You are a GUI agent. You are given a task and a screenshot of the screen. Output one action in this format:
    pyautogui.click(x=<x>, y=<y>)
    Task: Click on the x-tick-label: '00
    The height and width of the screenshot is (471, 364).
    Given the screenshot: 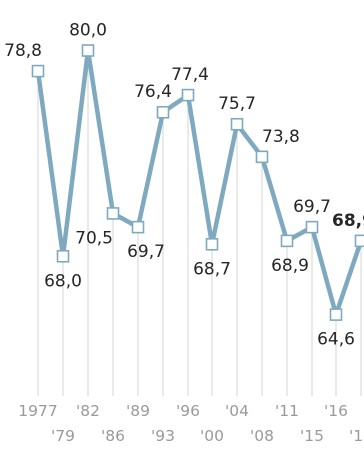 What is the action you would take?
    pyautogui.click(x=212, y=436)
    